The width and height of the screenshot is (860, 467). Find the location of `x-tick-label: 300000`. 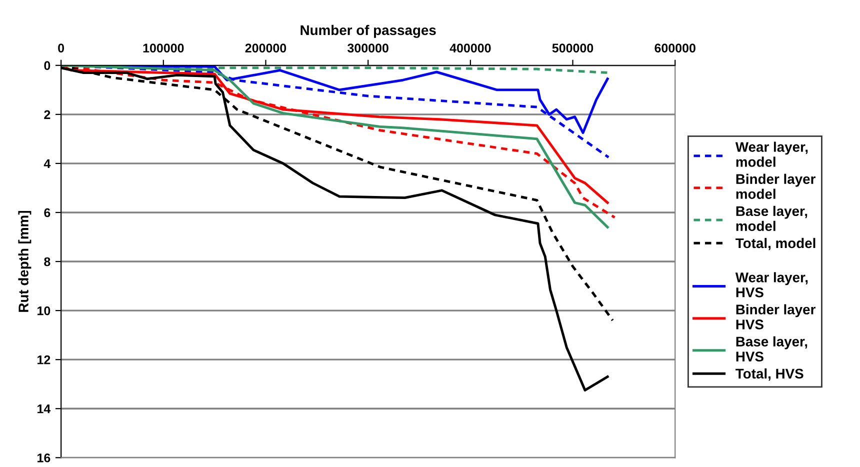

x-tick-label: 300000 is located at coordinates (368, 48).